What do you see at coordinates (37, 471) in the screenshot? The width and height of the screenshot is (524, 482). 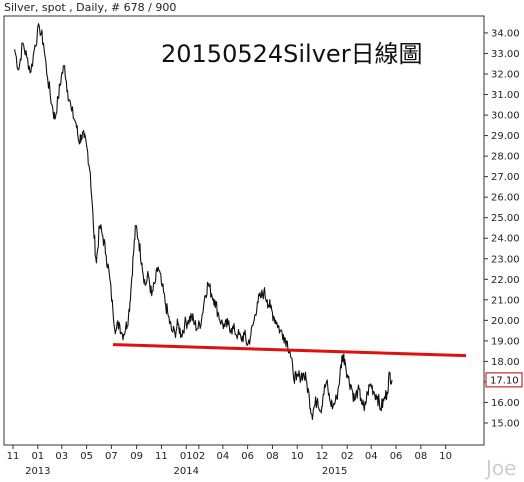 I see `x-year-label: 2013` at bounding box center [37, 471].